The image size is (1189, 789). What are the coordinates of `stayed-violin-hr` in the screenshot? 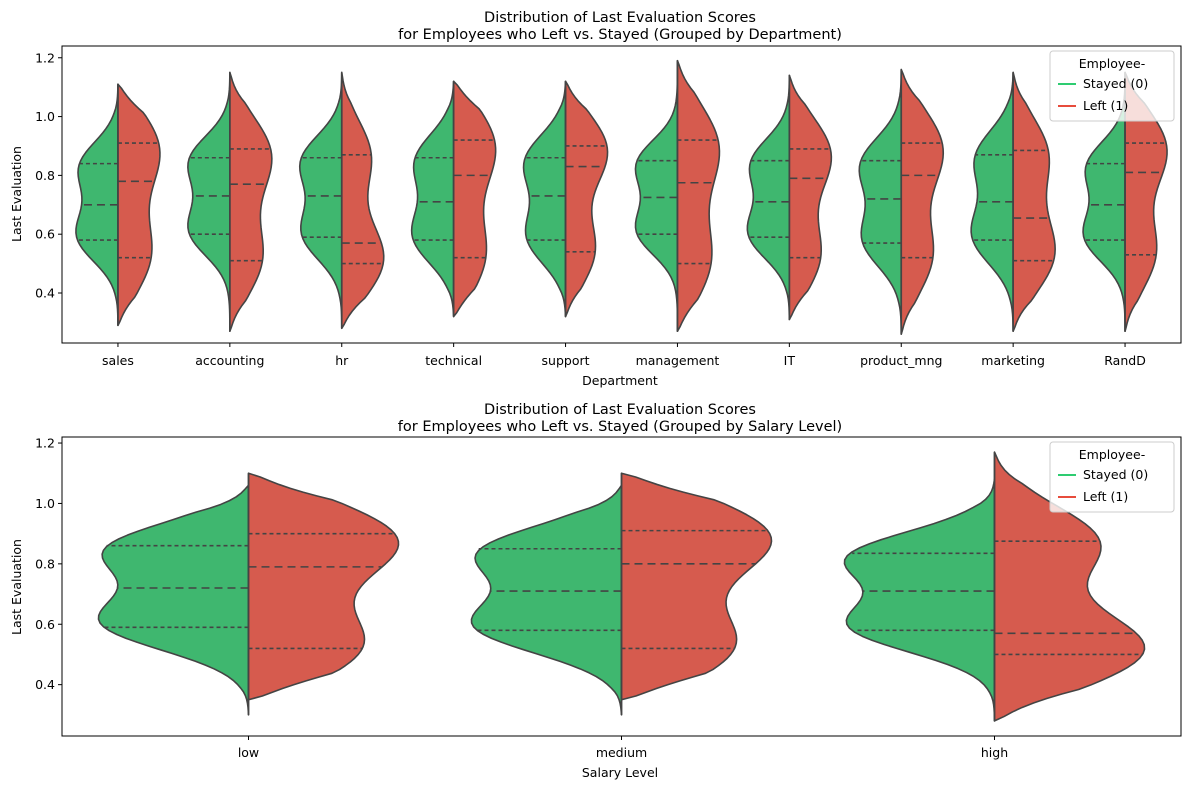 It's located at (320, 200).